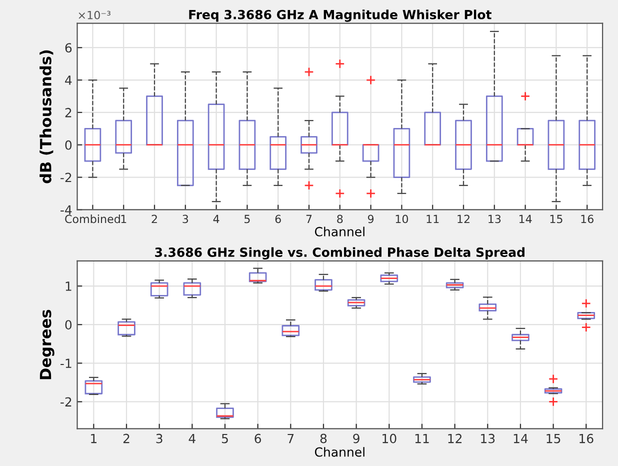 The image size is (618, 466). Describe the element at coordinates (47, 117) in the screenshot. I see `y-axis-title: dB (Thousands)` at that location.